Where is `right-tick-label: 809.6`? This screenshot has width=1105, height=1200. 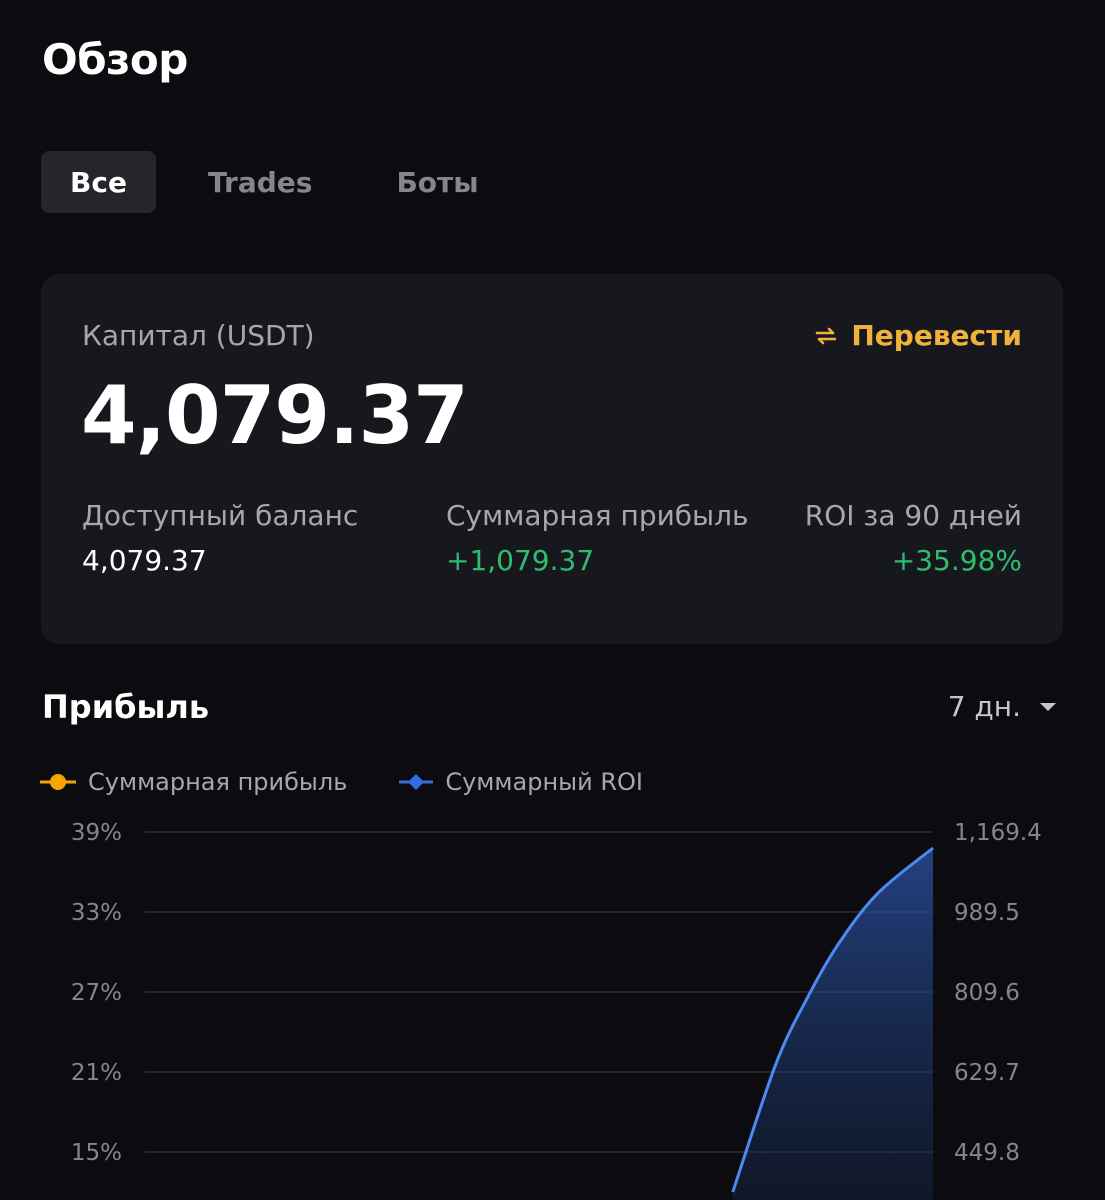 right-tick-label: 809.6 is located at coordinates (987, 993).